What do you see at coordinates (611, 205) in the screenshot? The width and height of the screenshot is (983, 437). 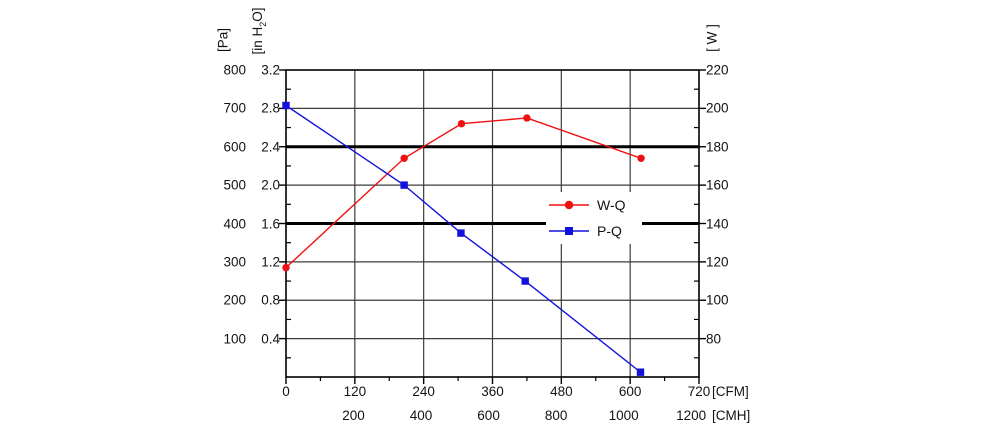 I see `legend-label-wq: W-Q` at bounding box center [611, 205].